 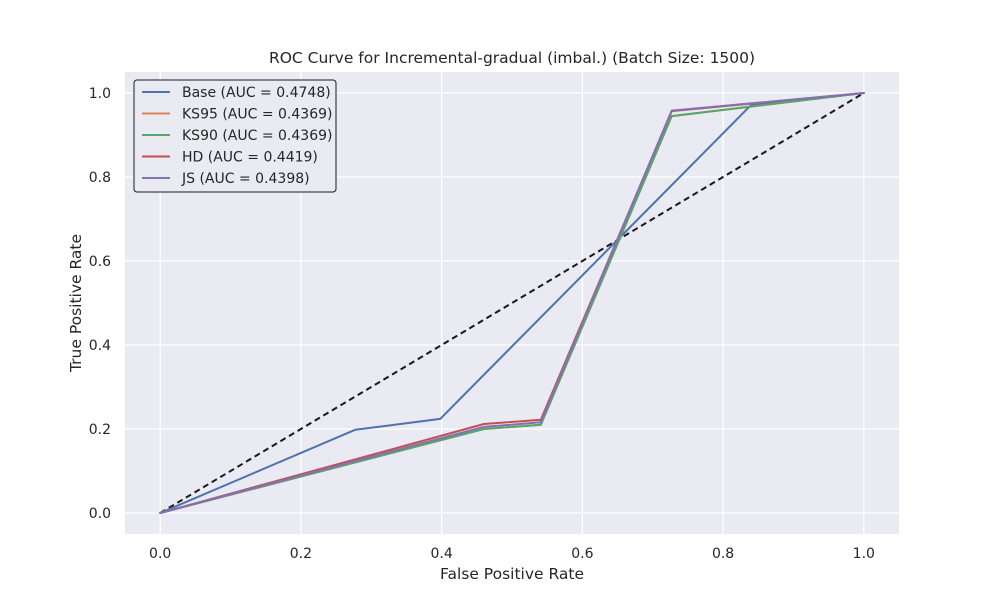 What do you see at coordinates (301, 554) in the screenshot?
I see `x-tick-label: 0.2` at bounding box center [301, 554].